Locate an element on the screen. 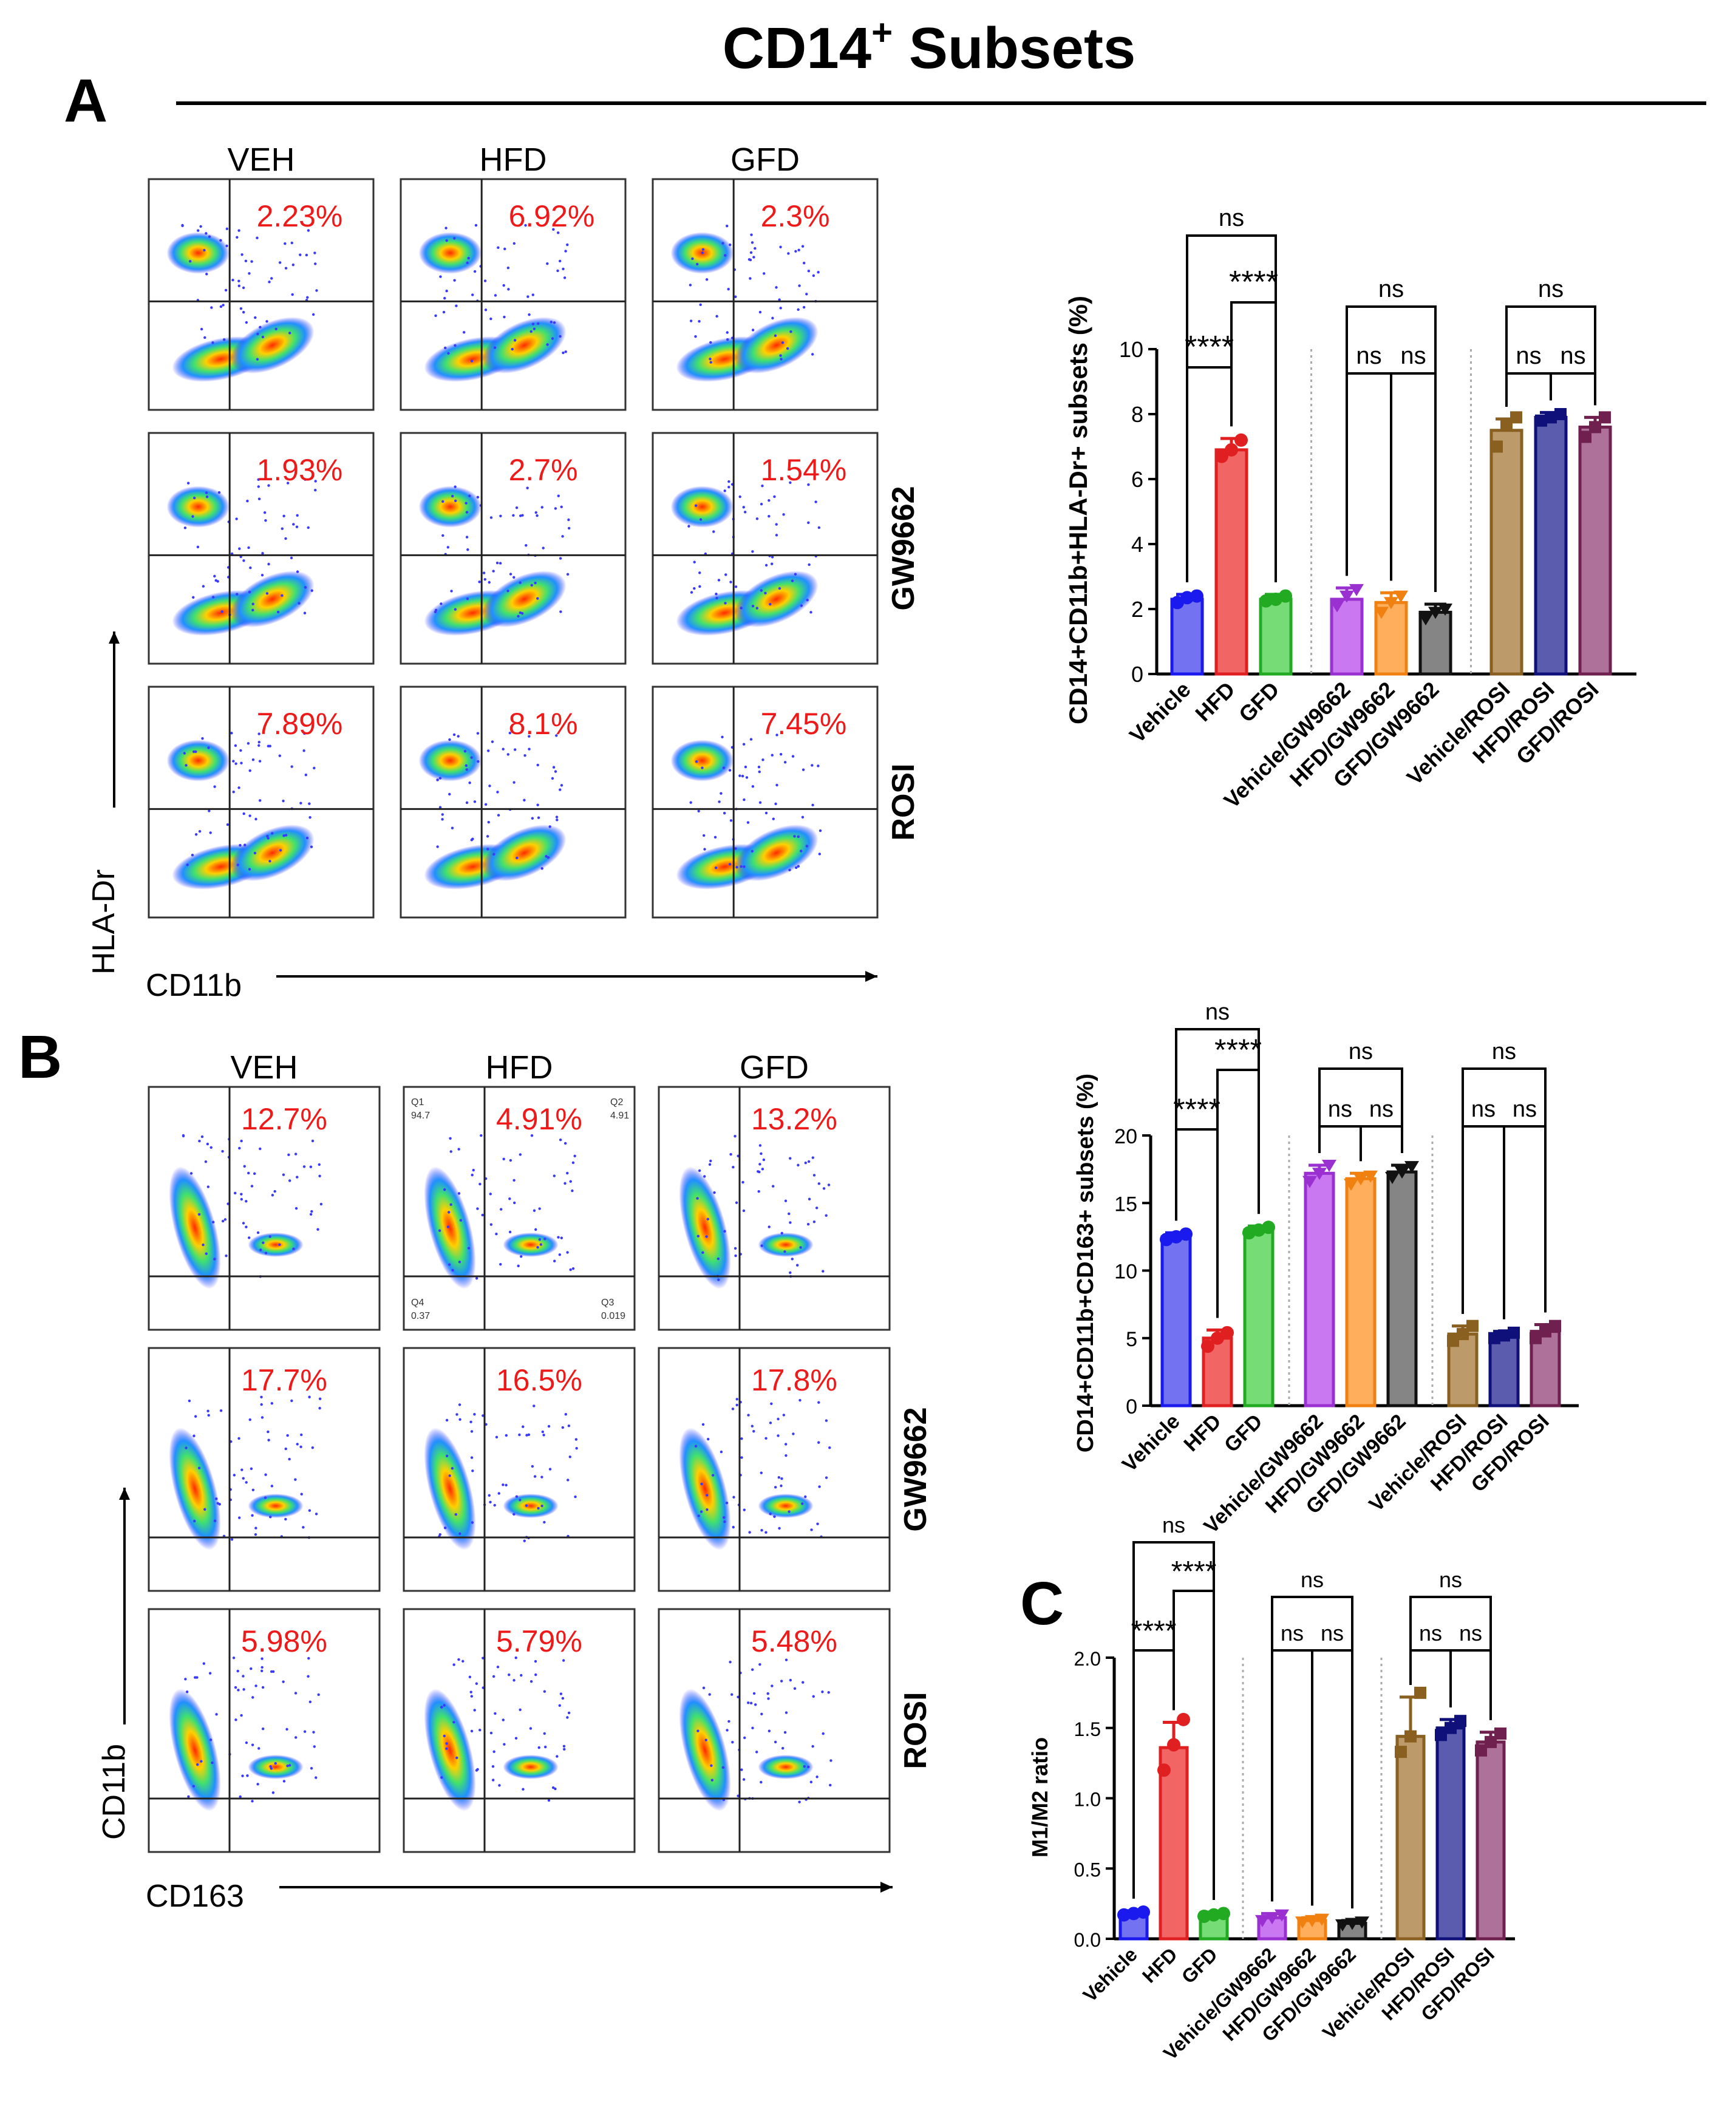 The image size is (1736, 2107). gate-percent: 7.89% is located at coordinates (300, 724).